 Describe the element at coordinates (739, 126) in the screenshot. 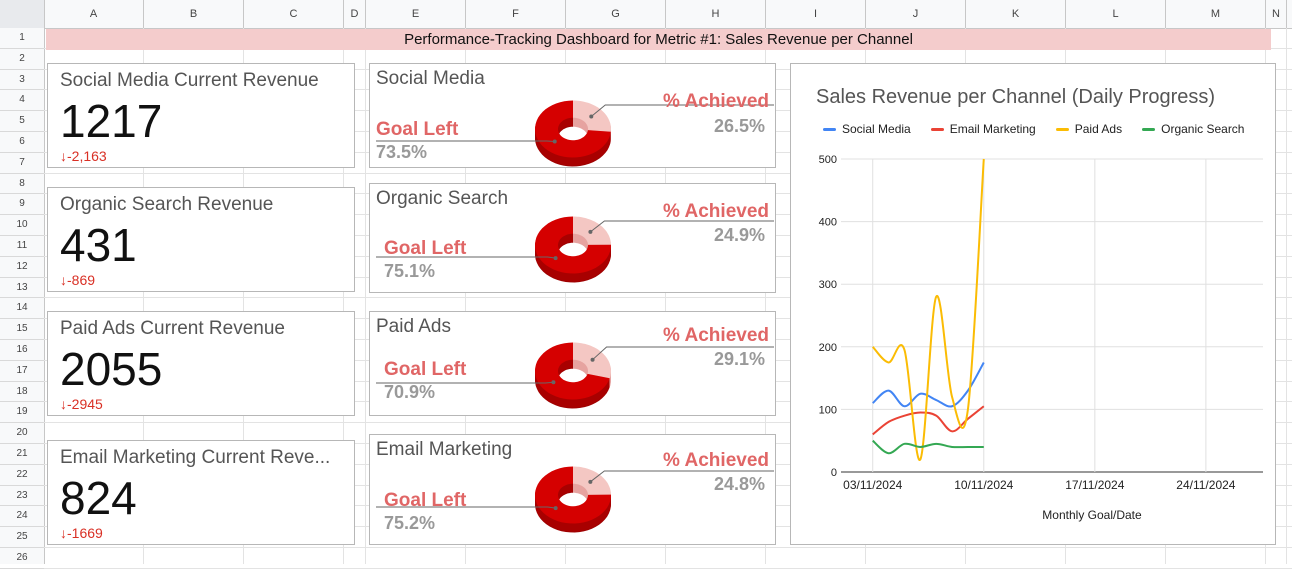

I see `achieved-value: 26.5%` at that location.